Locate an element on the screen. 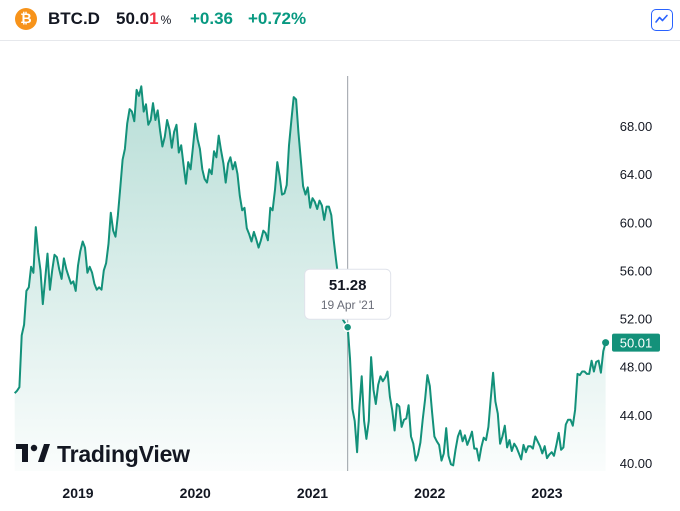  last-price-point is located at coordinates (606, 343).